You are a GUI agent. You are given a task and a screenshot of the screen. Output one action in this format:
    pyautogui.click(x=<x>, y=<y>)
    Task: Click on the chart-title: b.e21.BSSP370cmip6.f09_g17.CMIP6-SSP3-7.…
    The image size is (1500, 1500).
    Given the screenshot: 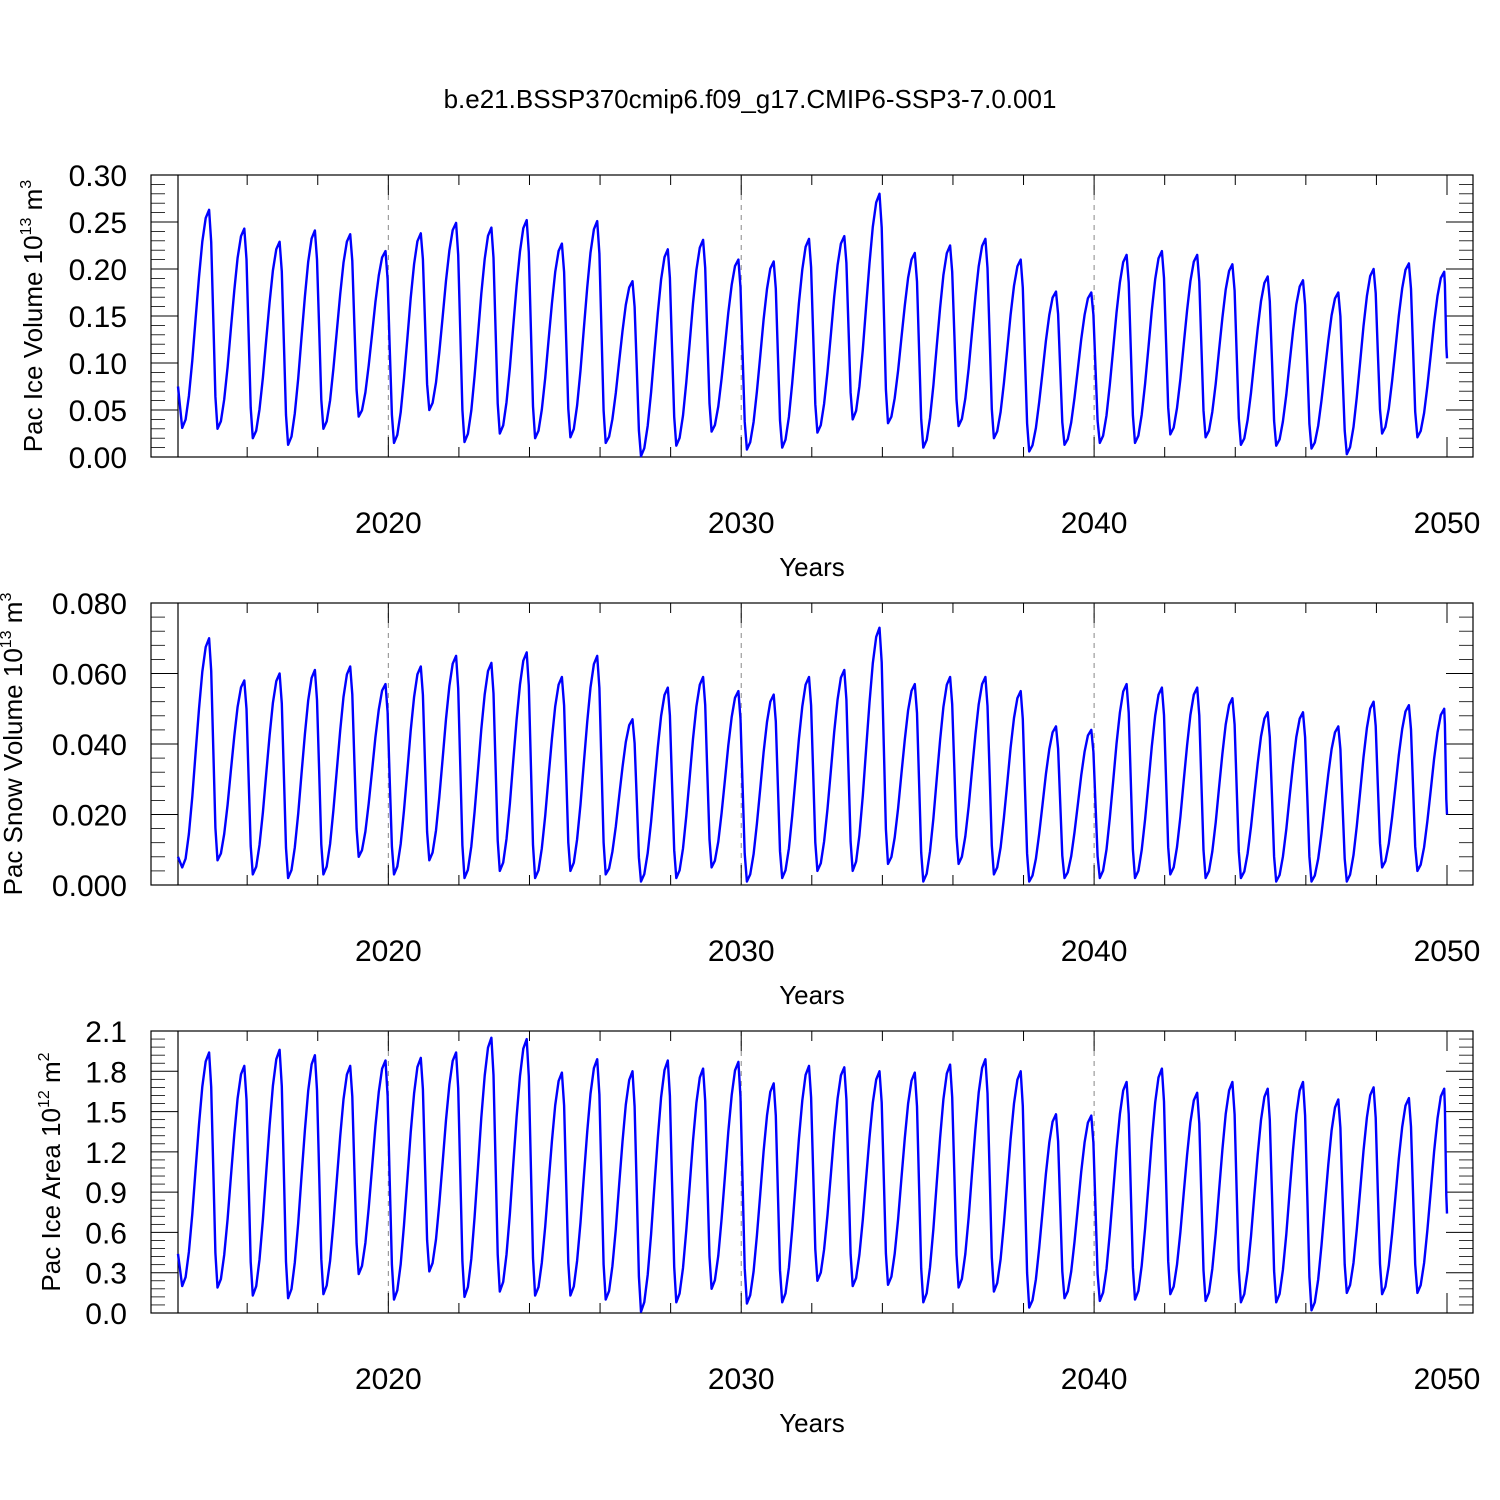 What is the action you would take?
    pyautogui.click(x=750, y=99)
    